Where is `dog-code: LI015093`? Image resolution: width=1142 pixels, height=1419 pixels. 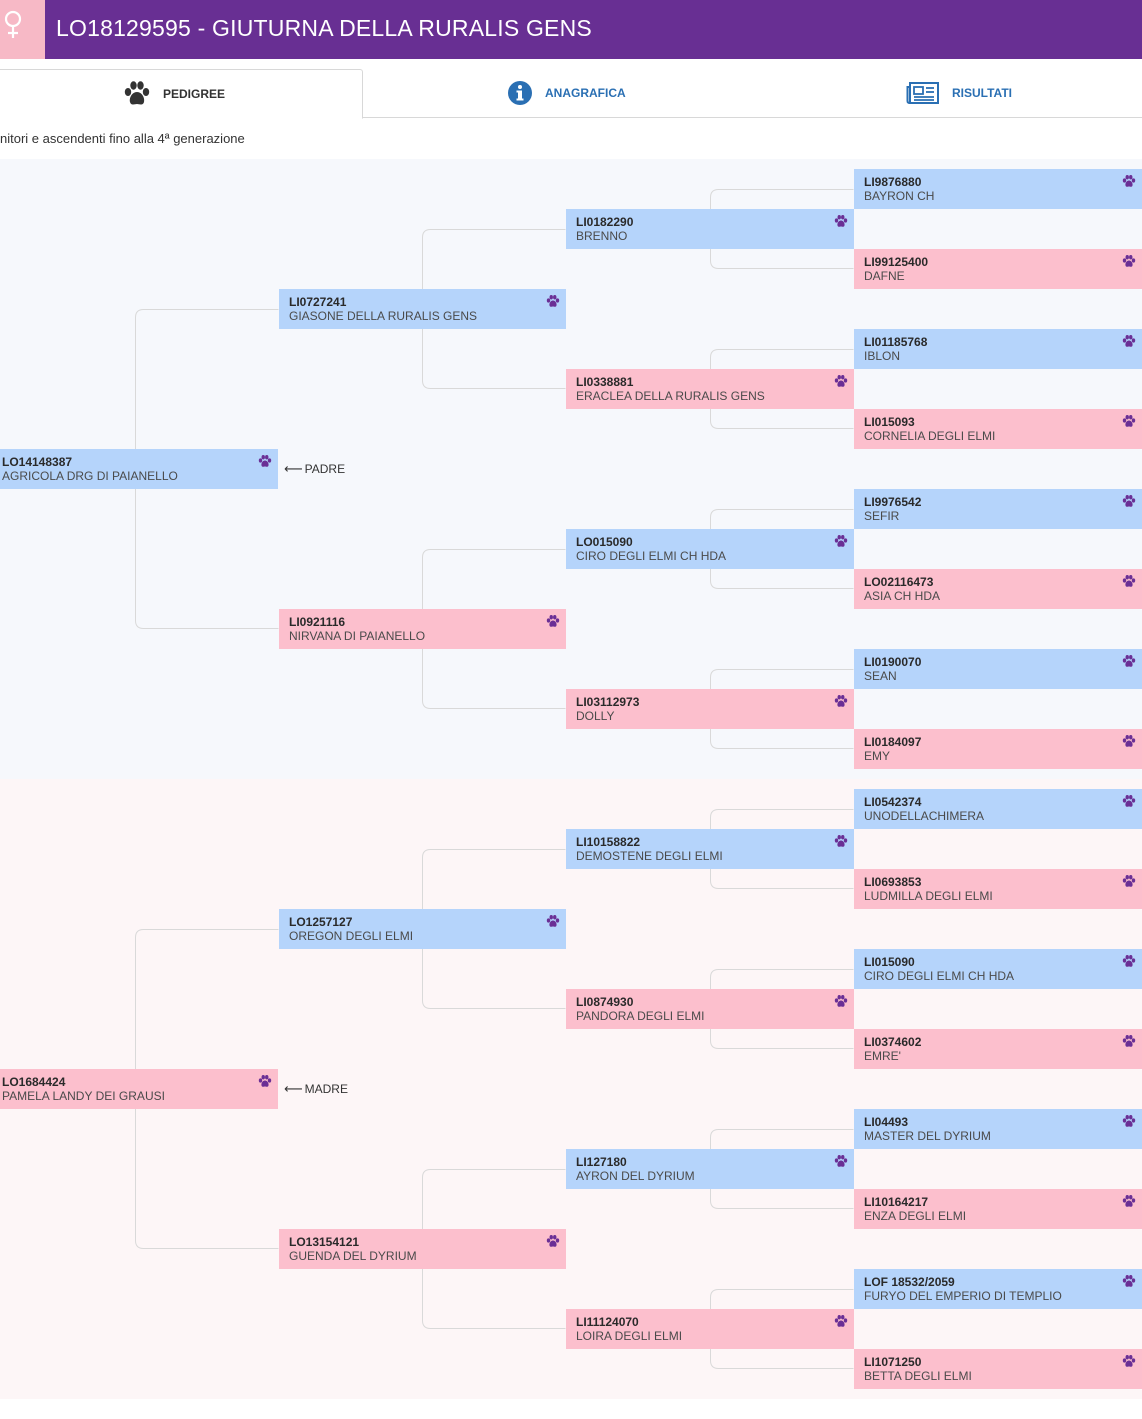 dog-code: LI015093 is located at coordinates (889, 422).